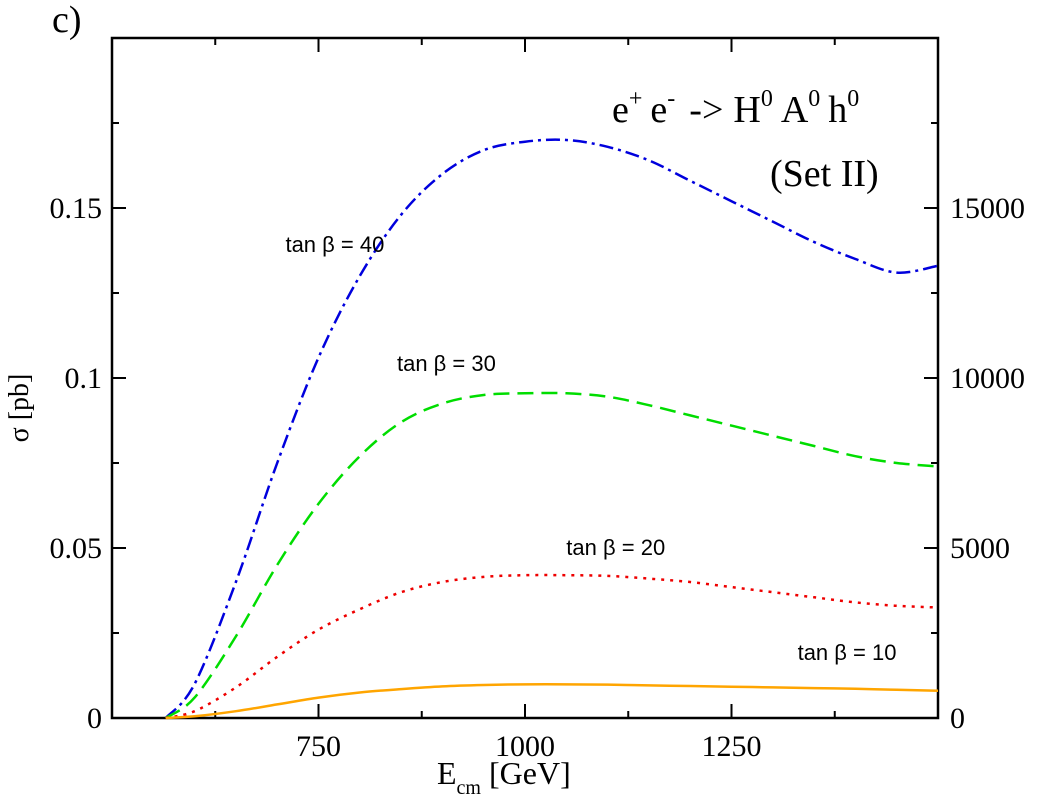  What do you see at coordinates (980, 548) in the screenshot?
I see `y2-tick-label: 5000` at bounding box center [980, 548].